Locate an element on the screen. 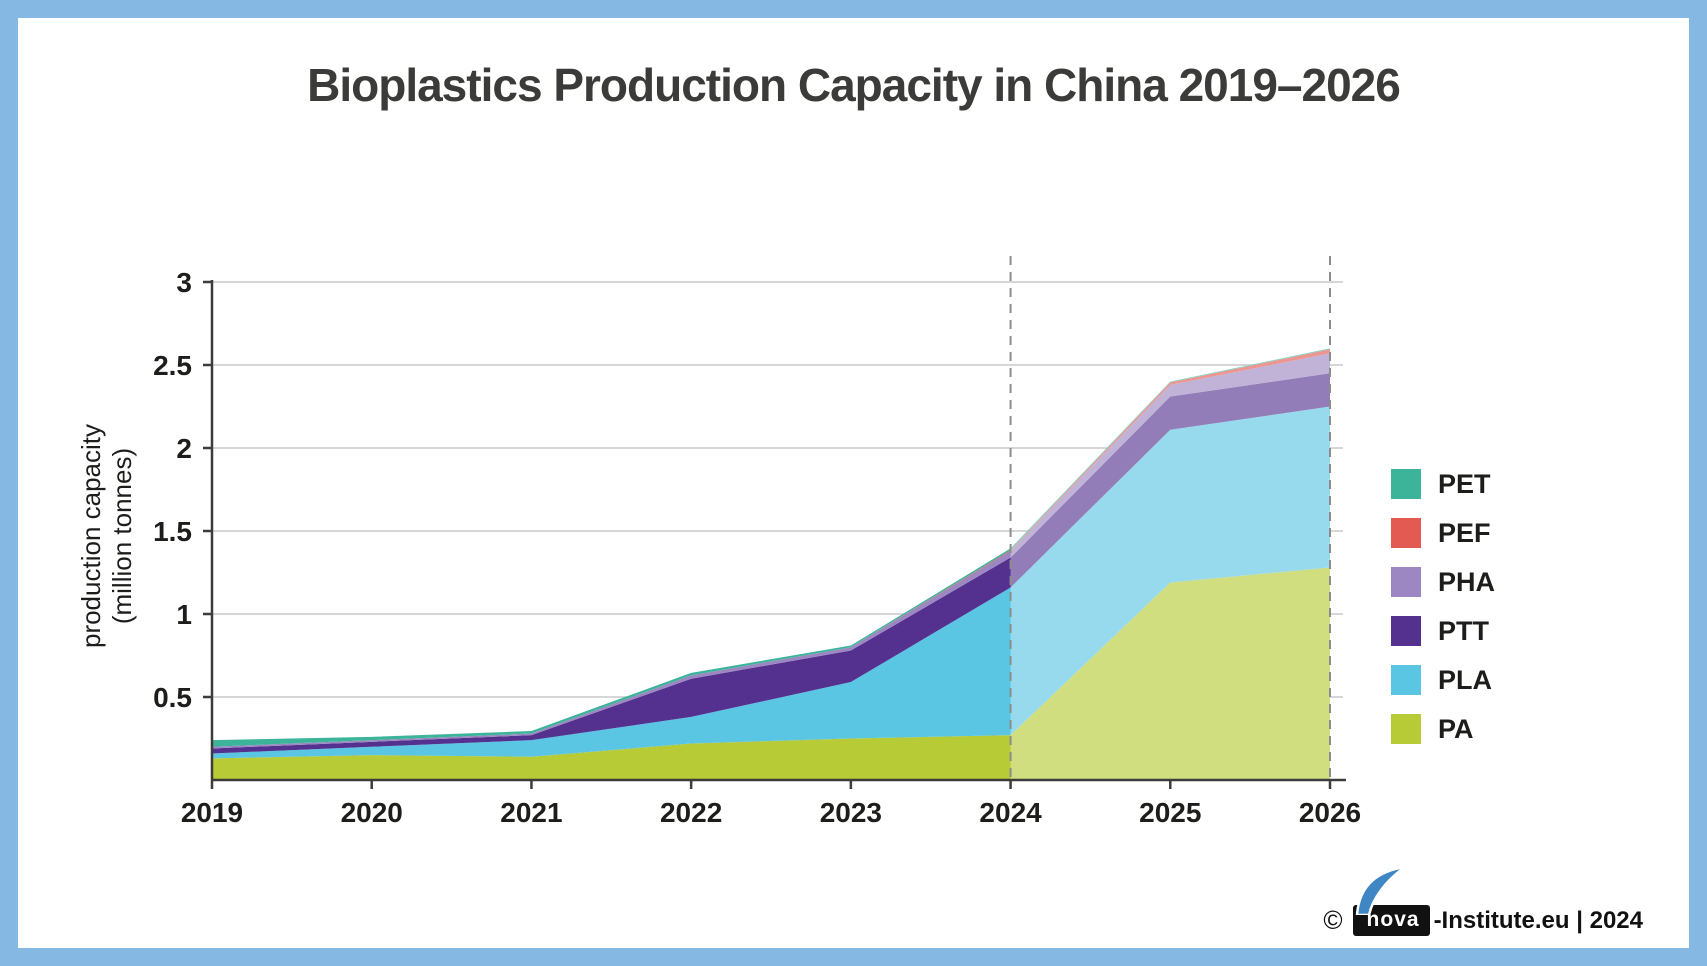 The image size is (1707, 966). legend-item-pa: PA is located at coordinates (1443, 729).